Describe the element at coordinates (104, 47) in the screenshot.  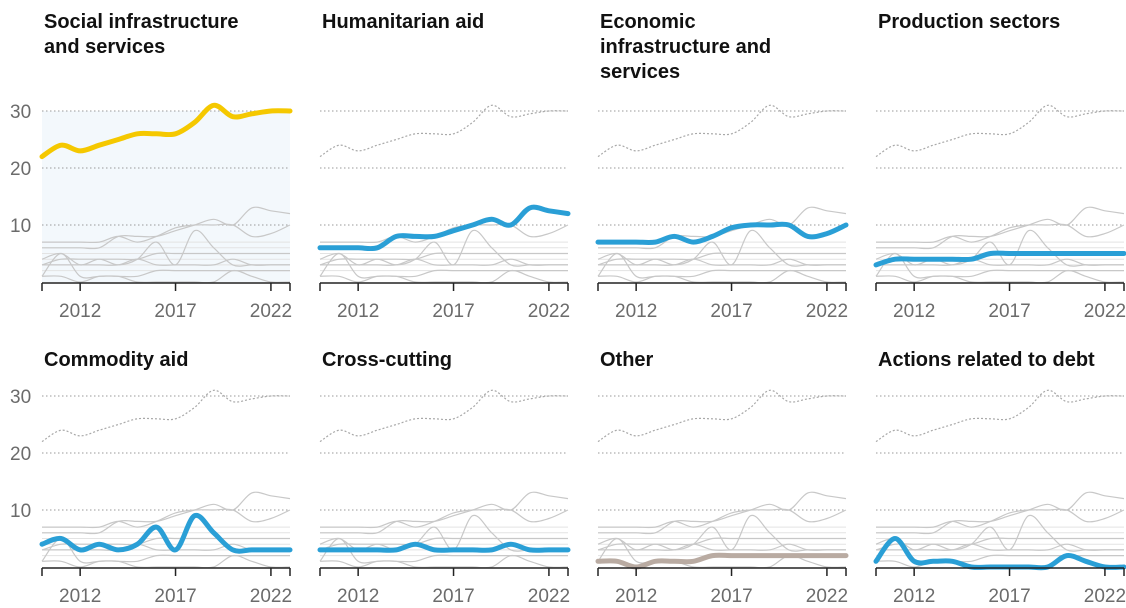
I see `panel-title: and services` at that location.